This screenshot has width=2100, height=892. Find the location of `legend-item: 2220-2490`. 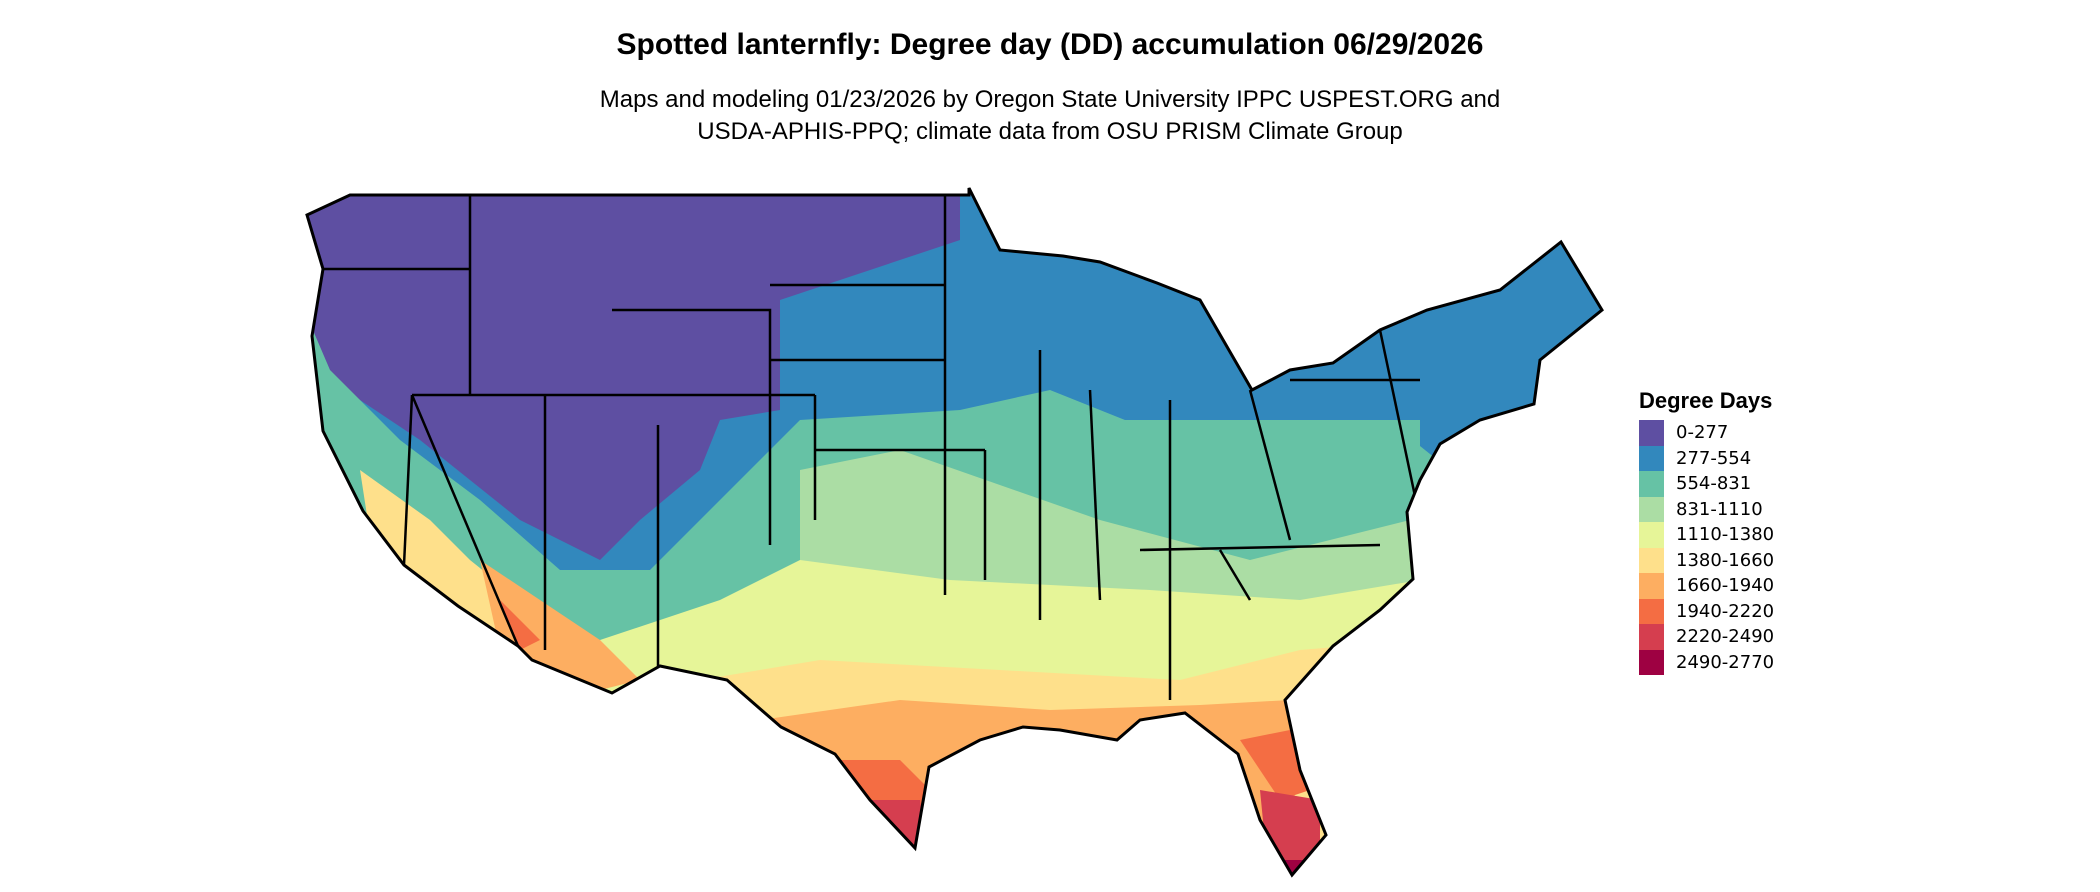

legend-item: 2220-2490 is located at coordinates (1706, 637).